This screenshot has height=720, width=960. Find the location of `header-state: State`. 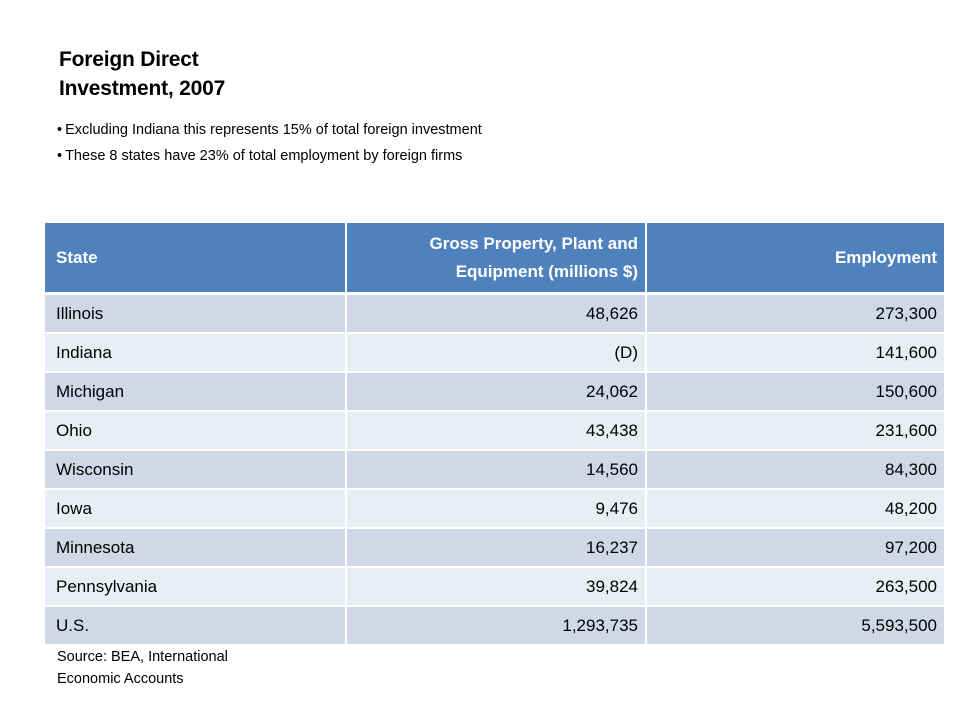

header-state: State is located at coordinates (196, 259).